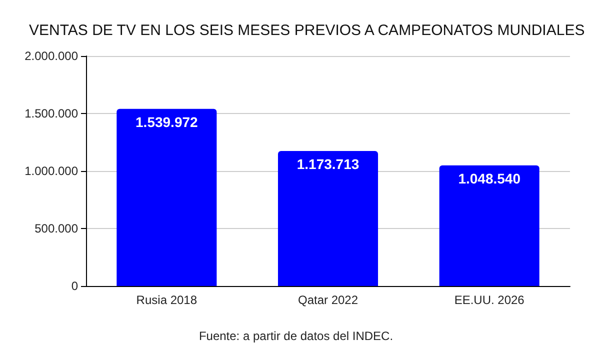 This screenshot has width=592, height=364. What do you see at coordinates (489, 178) in the screenshot?
I see `data-label: 1.048.540` at bounding box center [489, 178].